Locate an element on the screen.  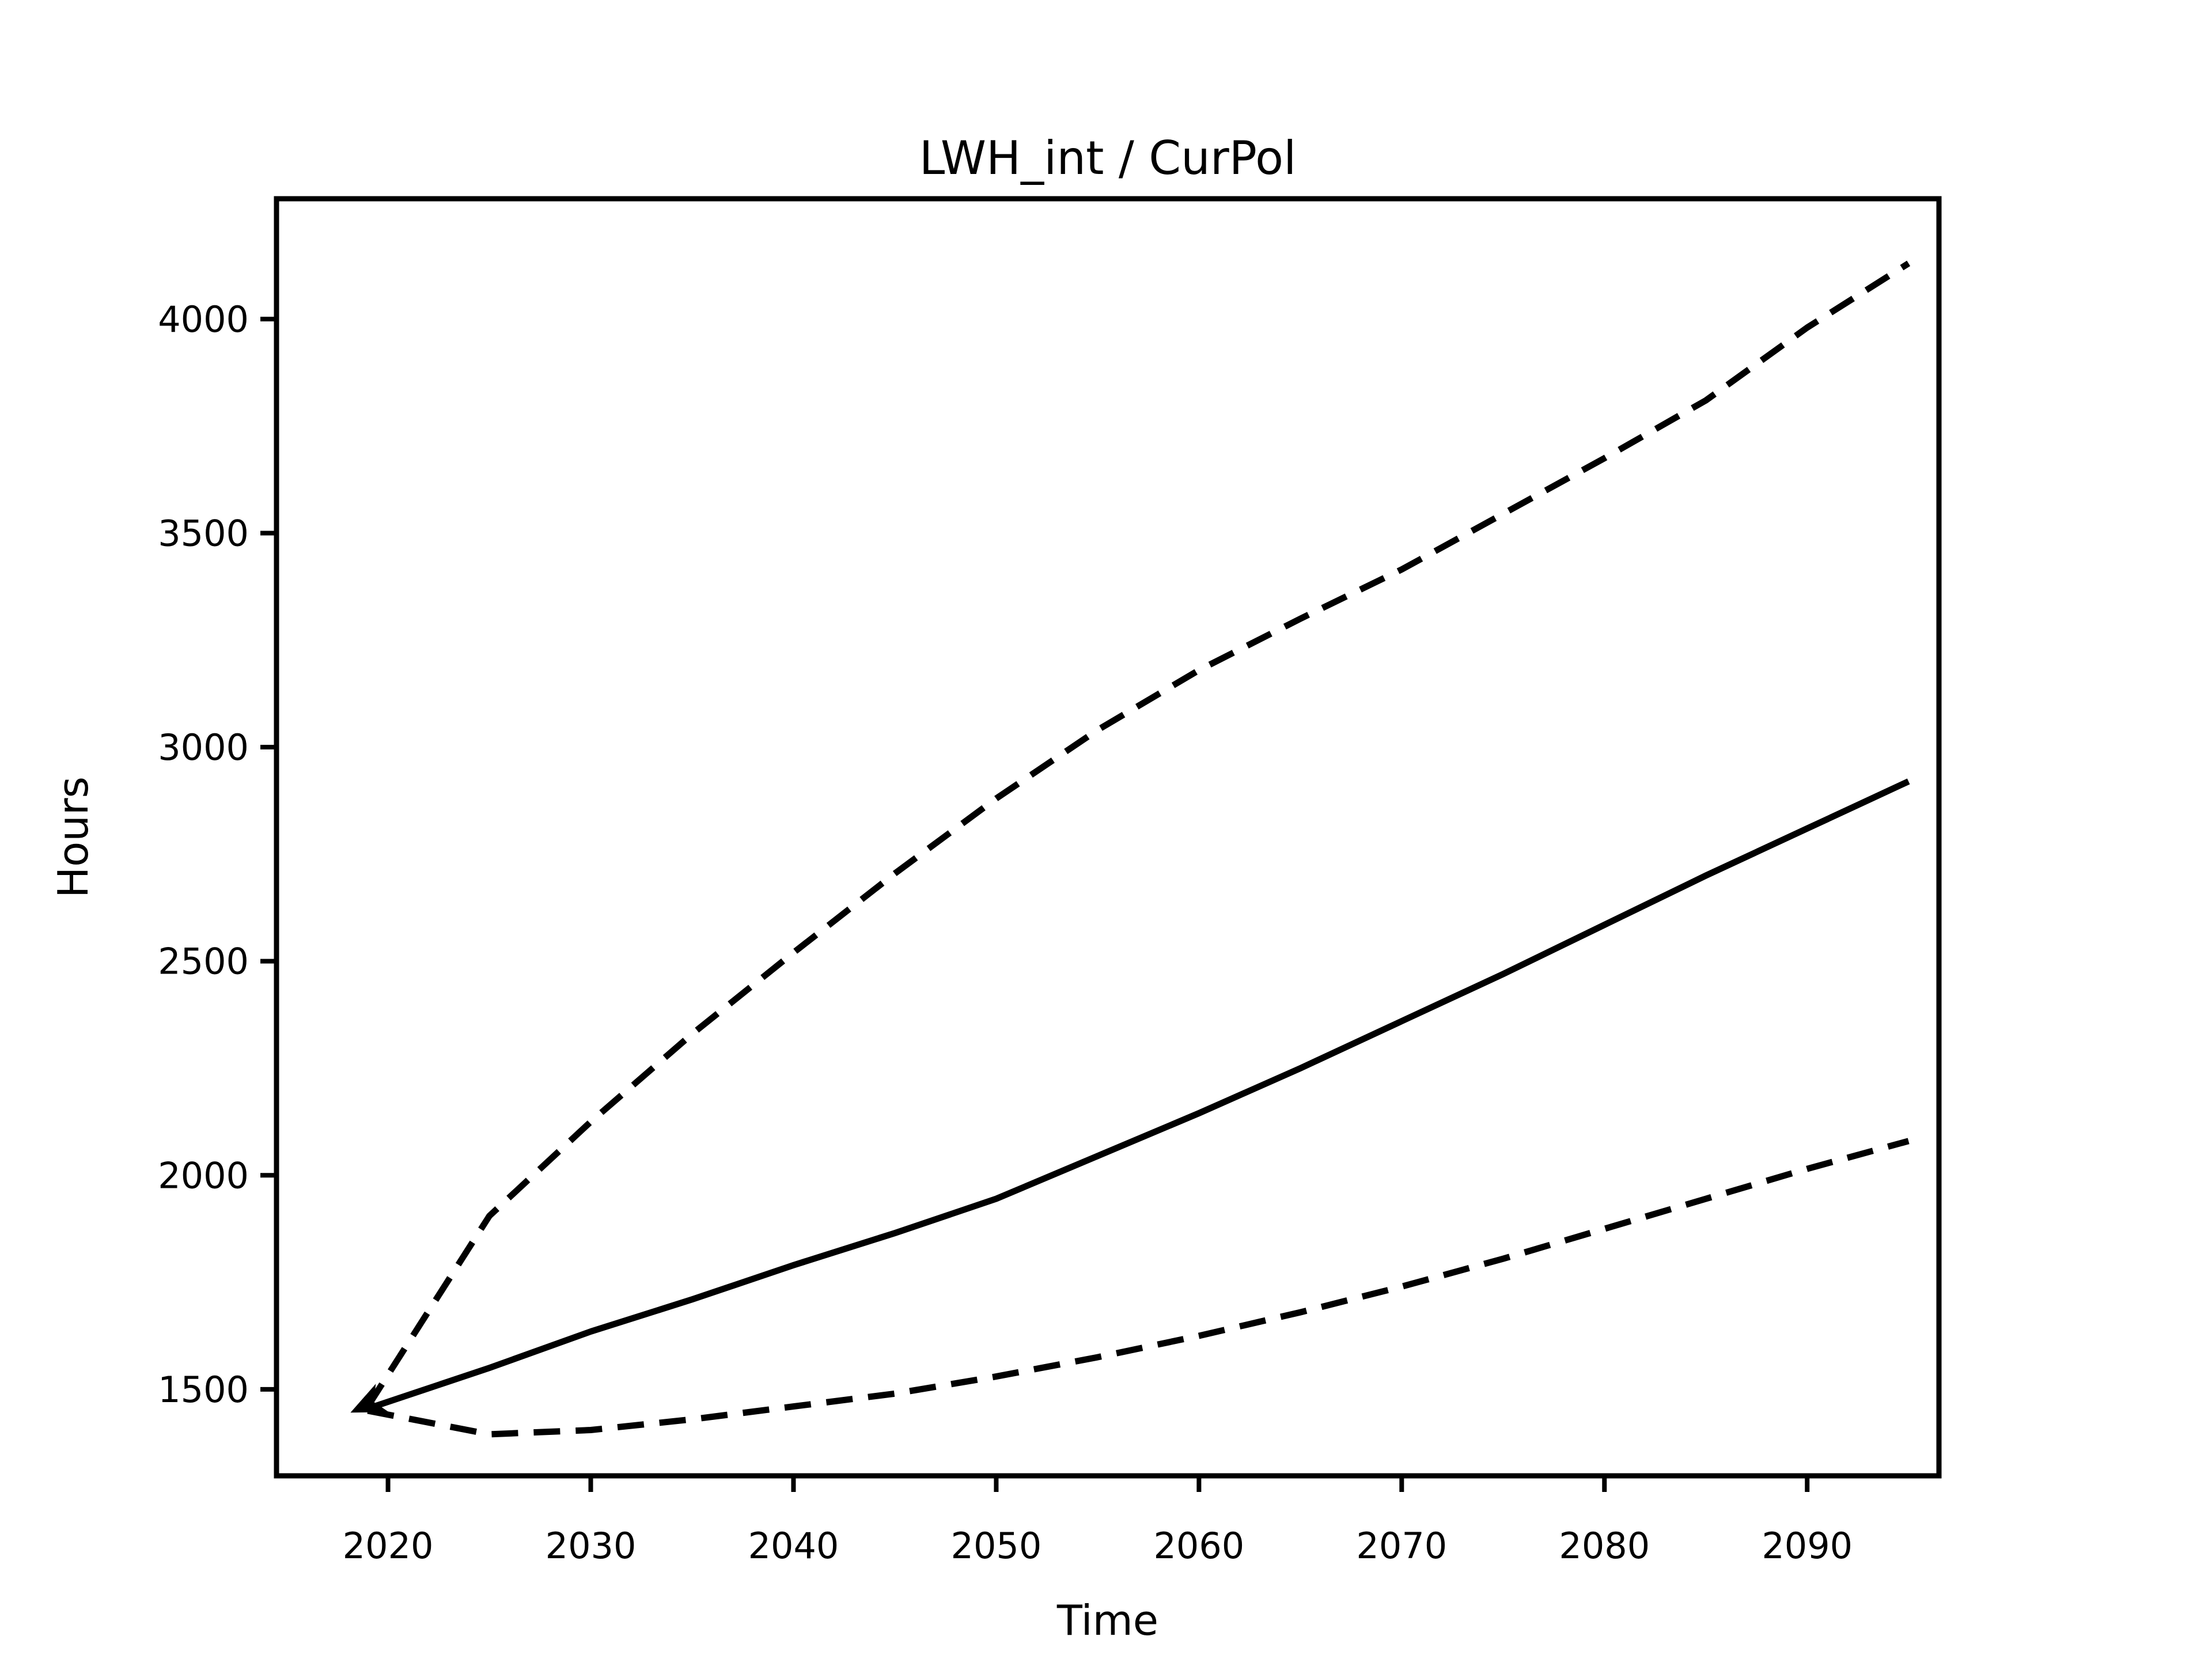
x-tick-label: 2030 is located at coordinates (591, 1546).